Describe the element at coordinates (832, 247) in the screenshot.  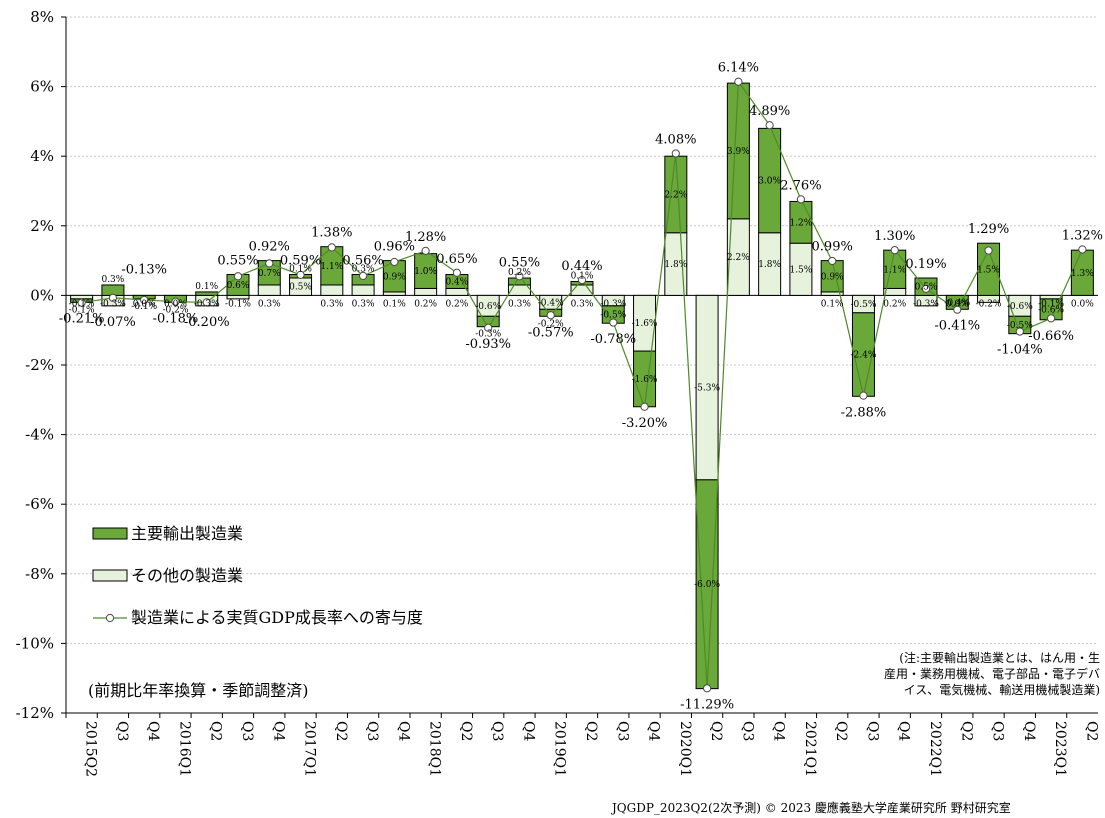
I see `total-label: 0.99%` at that location.